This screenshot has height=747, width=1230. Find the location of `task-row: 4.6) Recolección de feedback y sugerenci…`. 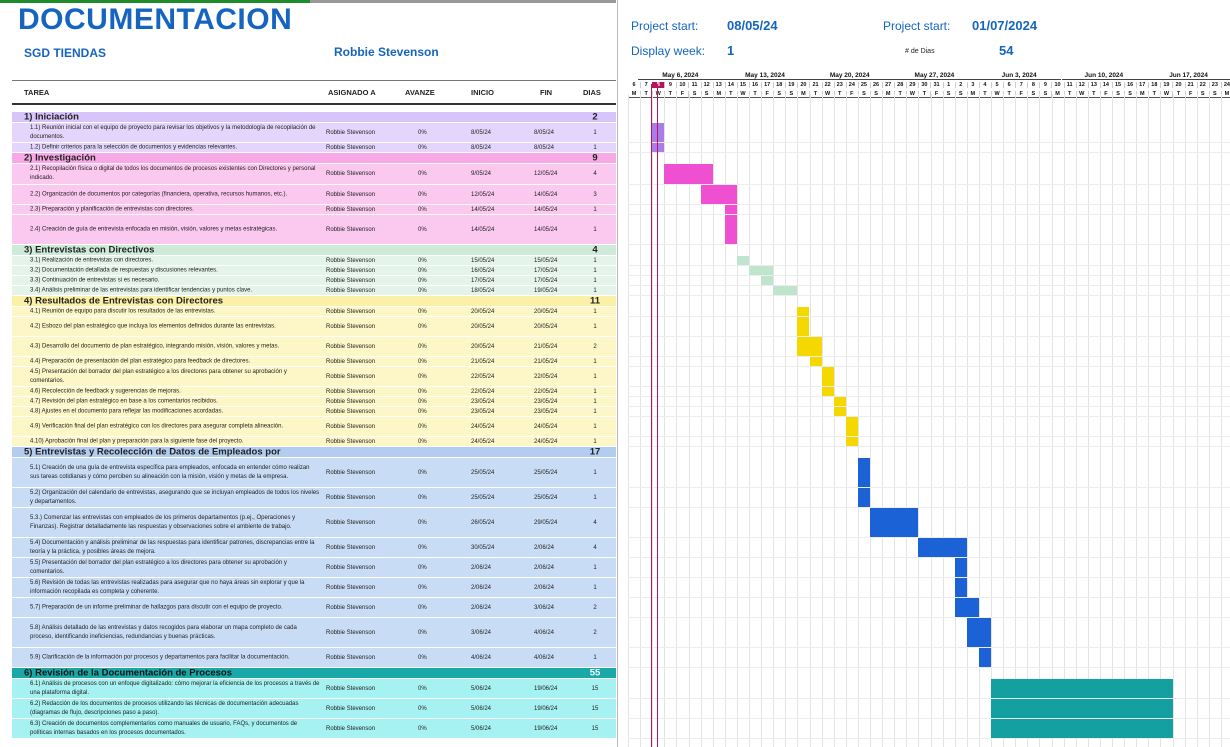

task-row: 4.6) Recolección de feedback y sugerenci… is located at coordinates (314, 392).